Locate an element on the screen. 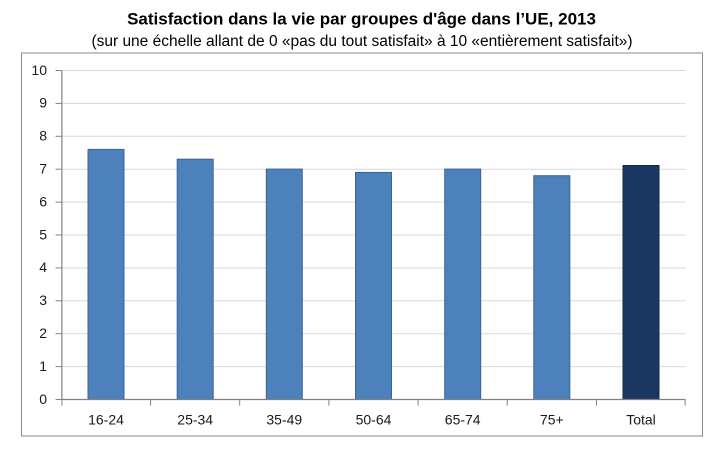  svg-text: 35-49 is located at coordinates (284, 420).